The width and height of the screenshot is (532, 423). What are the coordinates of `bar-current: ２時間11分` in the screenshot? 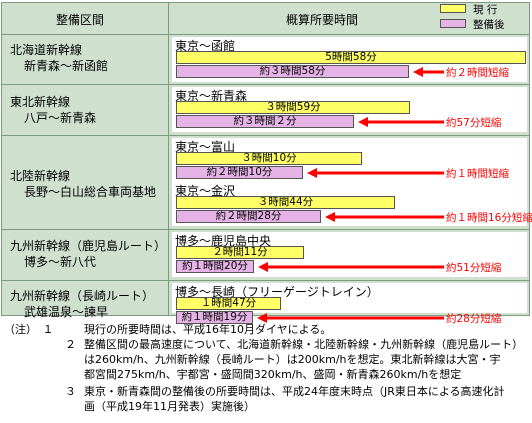 It's located at (240, 252).